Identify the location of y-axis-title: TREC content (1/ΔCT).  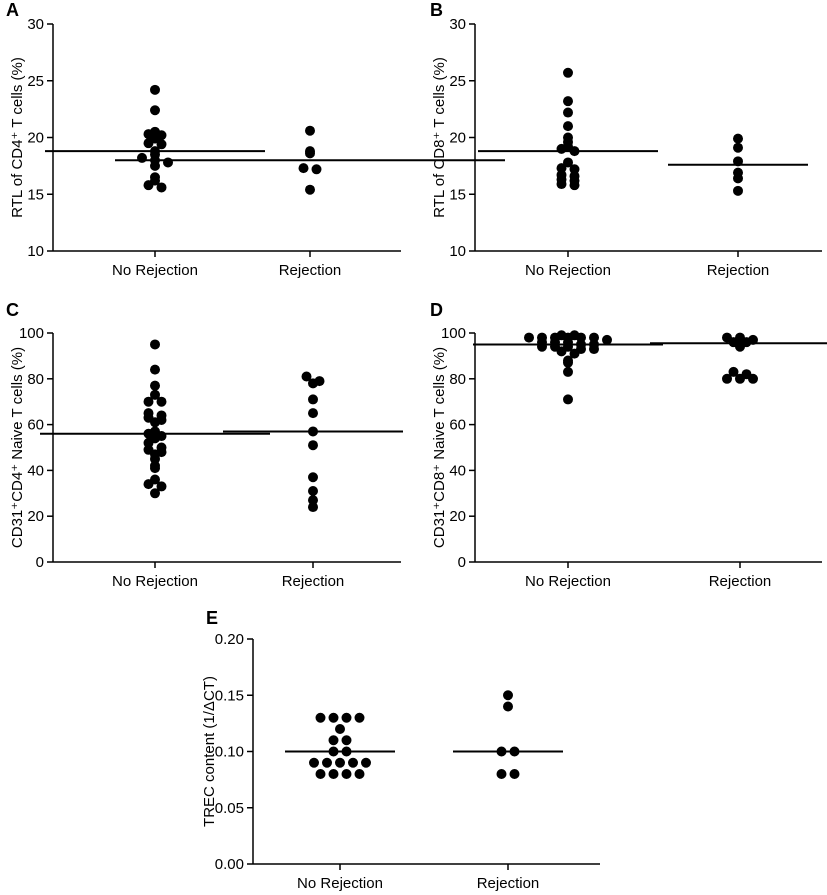
(209, 751).